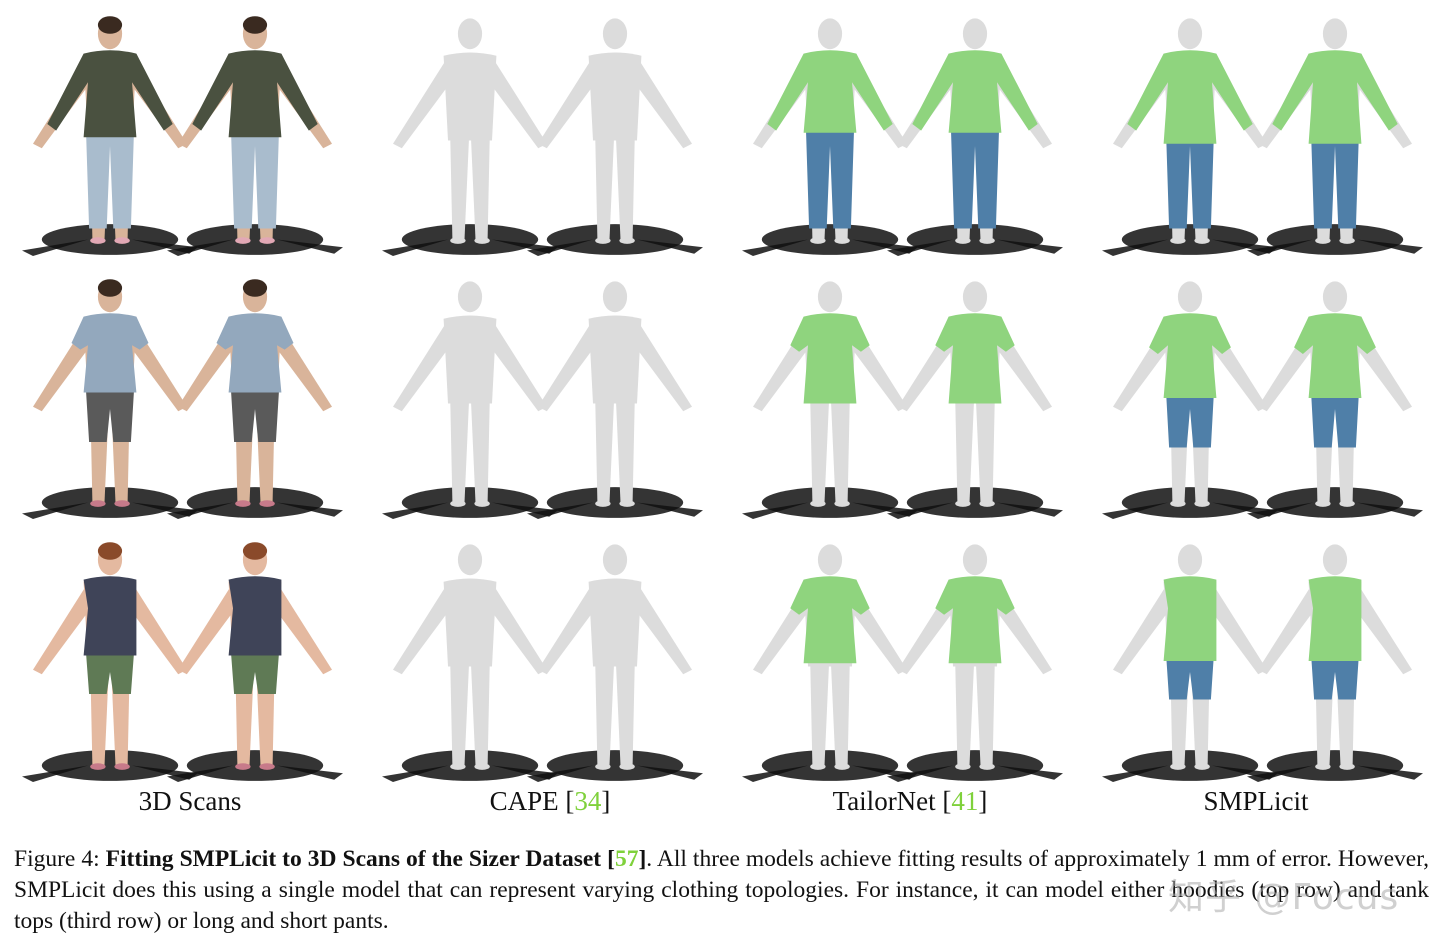 The width and height of the screenshot is (1440, 946). I want to click on column-label-cape: CAPE [34], so click(550, 801).